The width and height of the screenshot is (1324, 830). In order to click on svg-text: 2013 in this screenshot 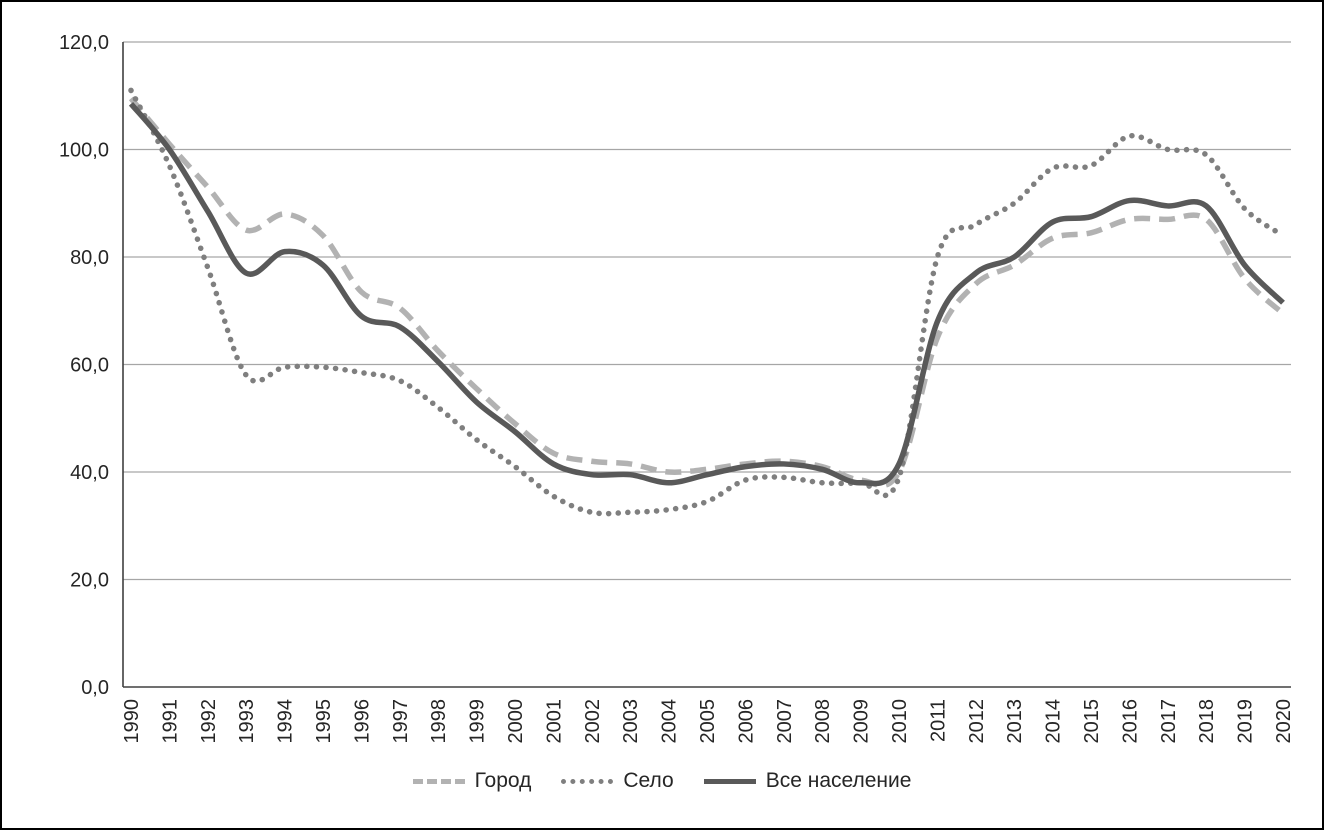, I will do `click(1015, 721)`.